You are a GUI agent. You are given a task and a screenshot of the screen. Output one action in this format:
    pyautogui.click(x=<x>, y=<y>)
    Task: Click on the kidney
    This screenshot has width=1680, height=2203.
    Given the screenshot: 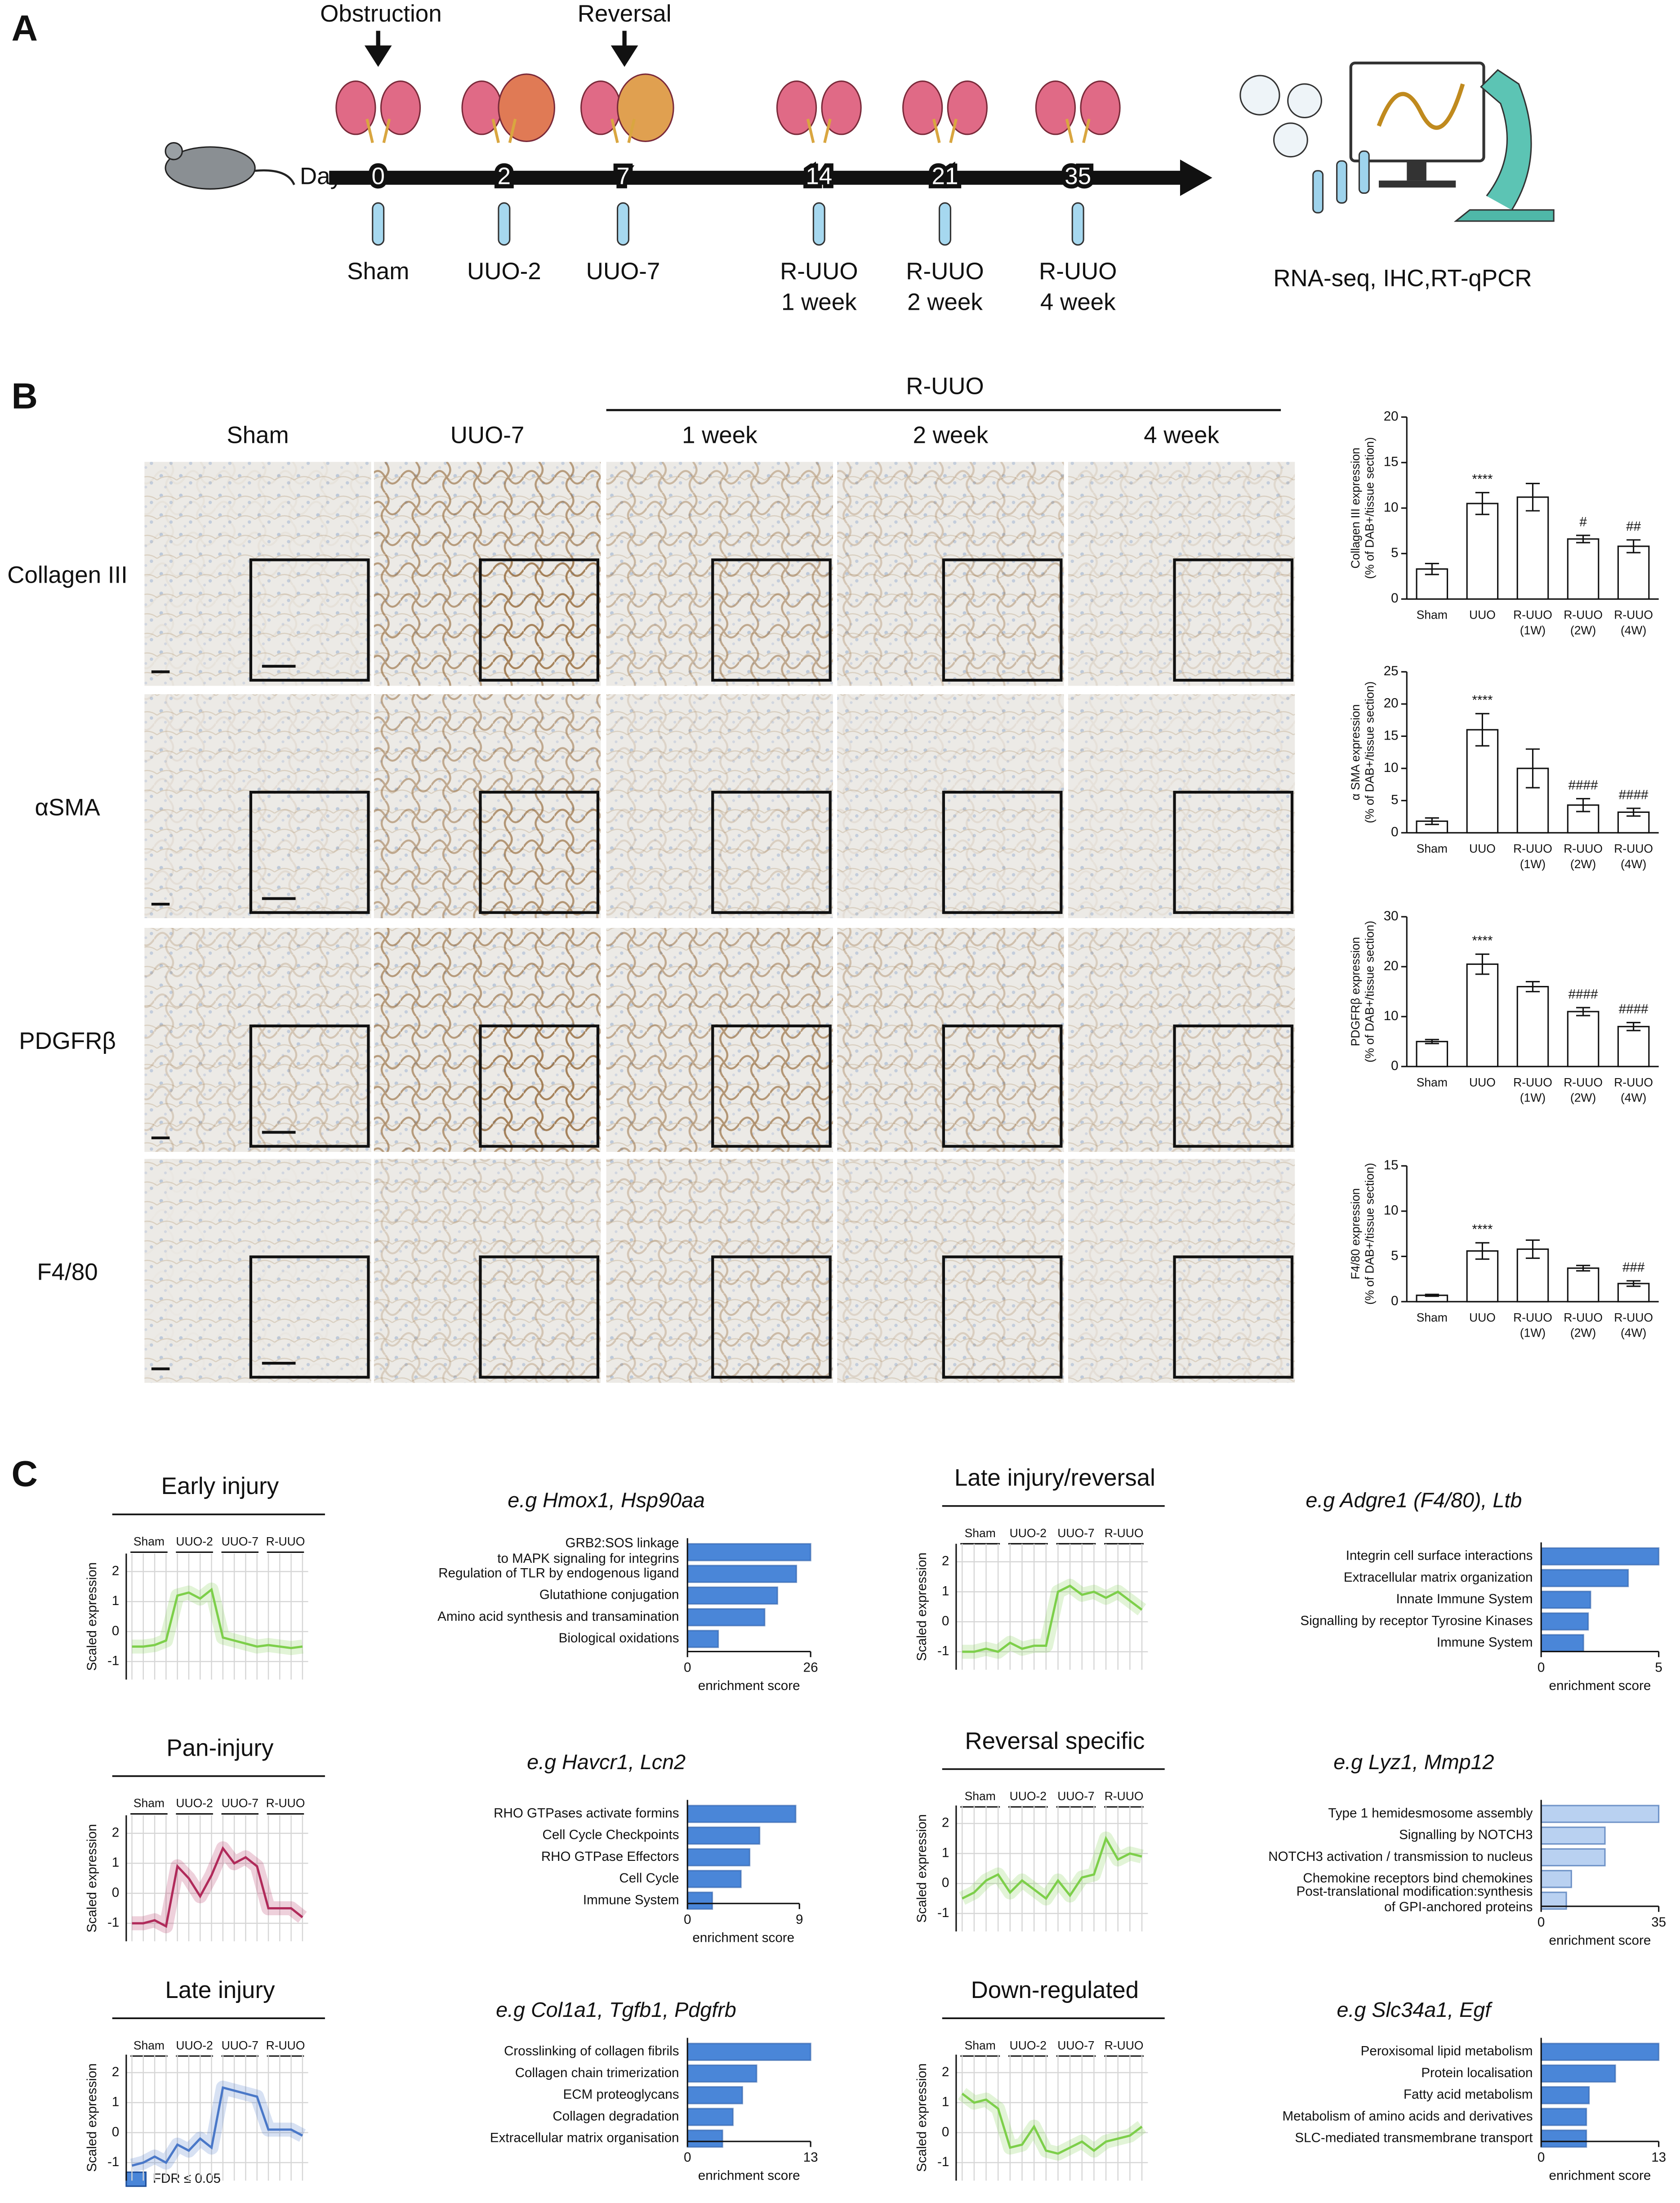 What is the action you would take?
    pyautogui.click(x=400, y=107)
    